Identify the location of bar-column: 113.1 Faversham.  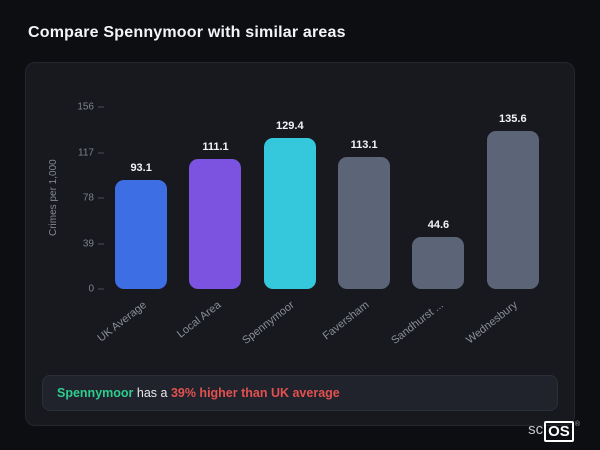
(361, 229).